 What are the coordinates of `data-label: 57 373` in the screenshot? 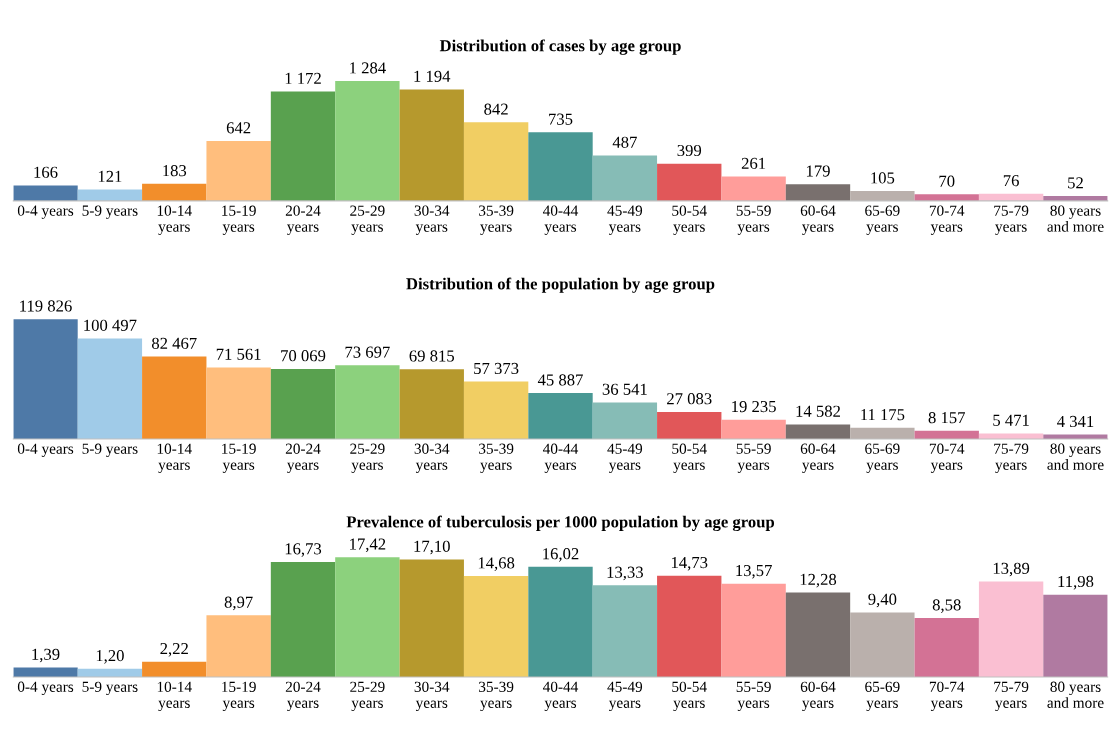 It's located at (496, 368).